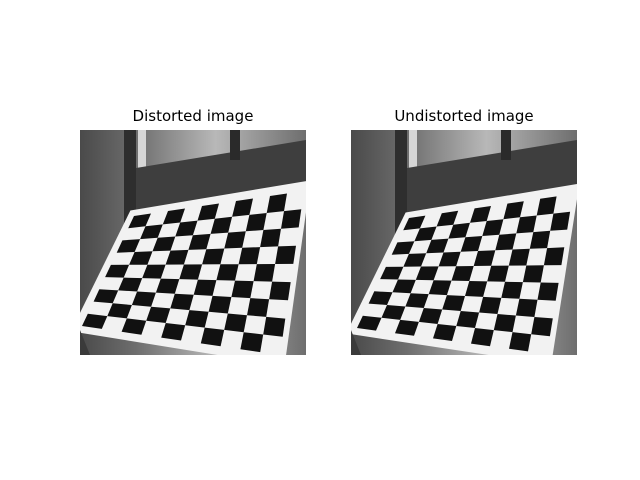 The height and width of the screenshot is (480, 640). What do you see at coordinates (356, 342) in the screenshot?
I see `floor` at bounding box center [356, 342].